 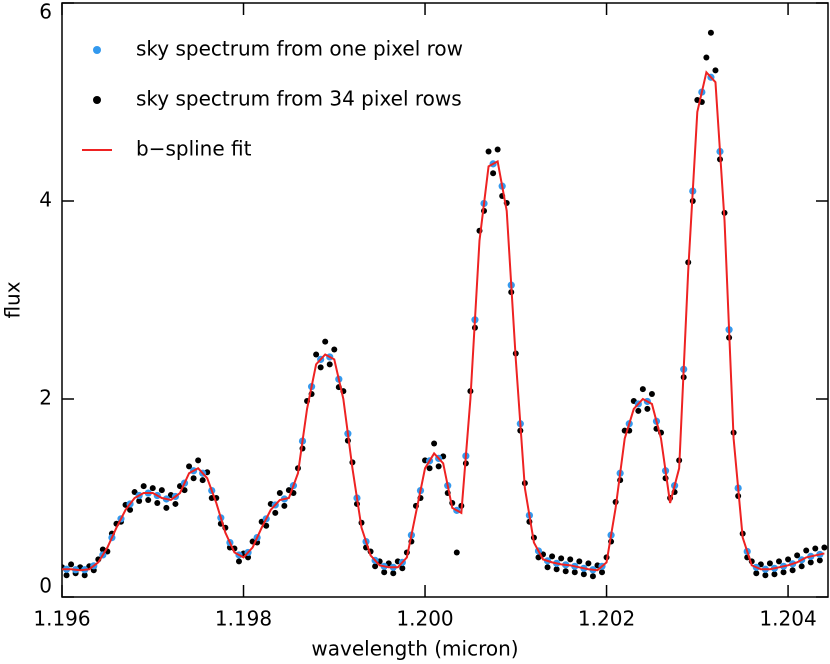 What do you see at coordinates (299, 49) in the screenshot?
I see `legend-label: sky spectrum from one pixel row` at bounding box center [299, 49].